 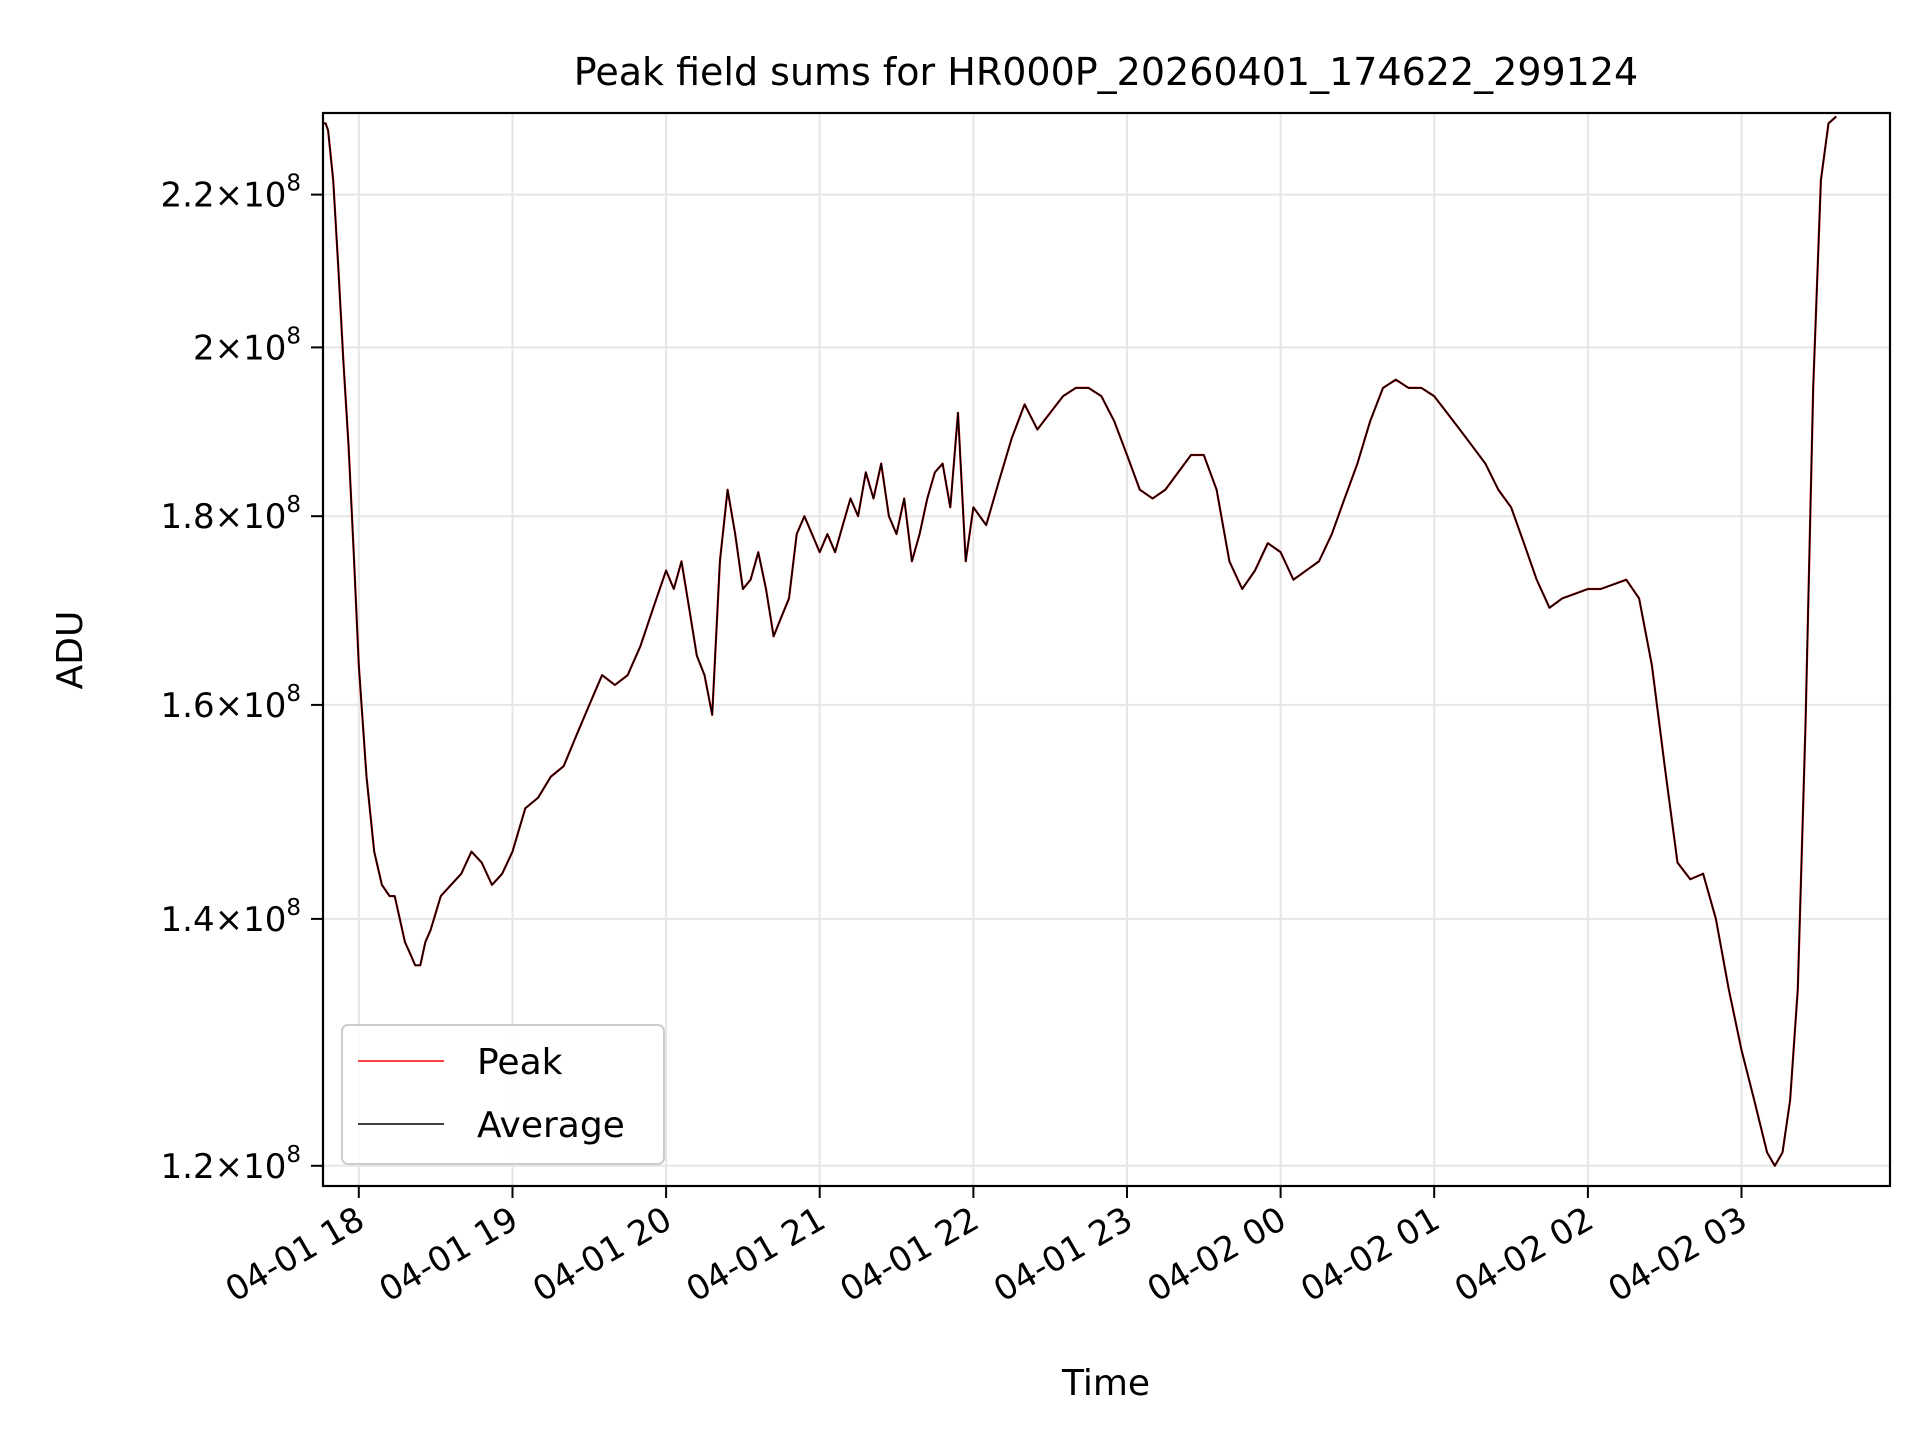 I want to click on y-axis-label: ADU, so click(x=70, y=650).